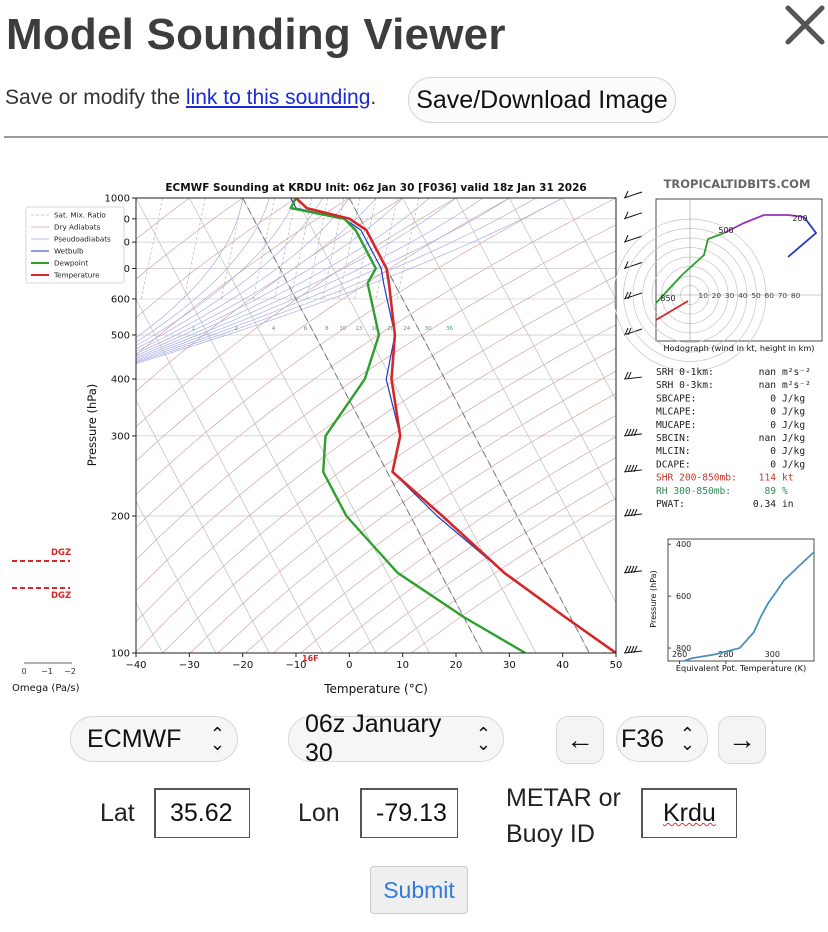 The image size is (828, 932). What do you see at coordinates (768, 478) in the screenshot?
I see `index-value: 114` at bounding box center [768, 478].